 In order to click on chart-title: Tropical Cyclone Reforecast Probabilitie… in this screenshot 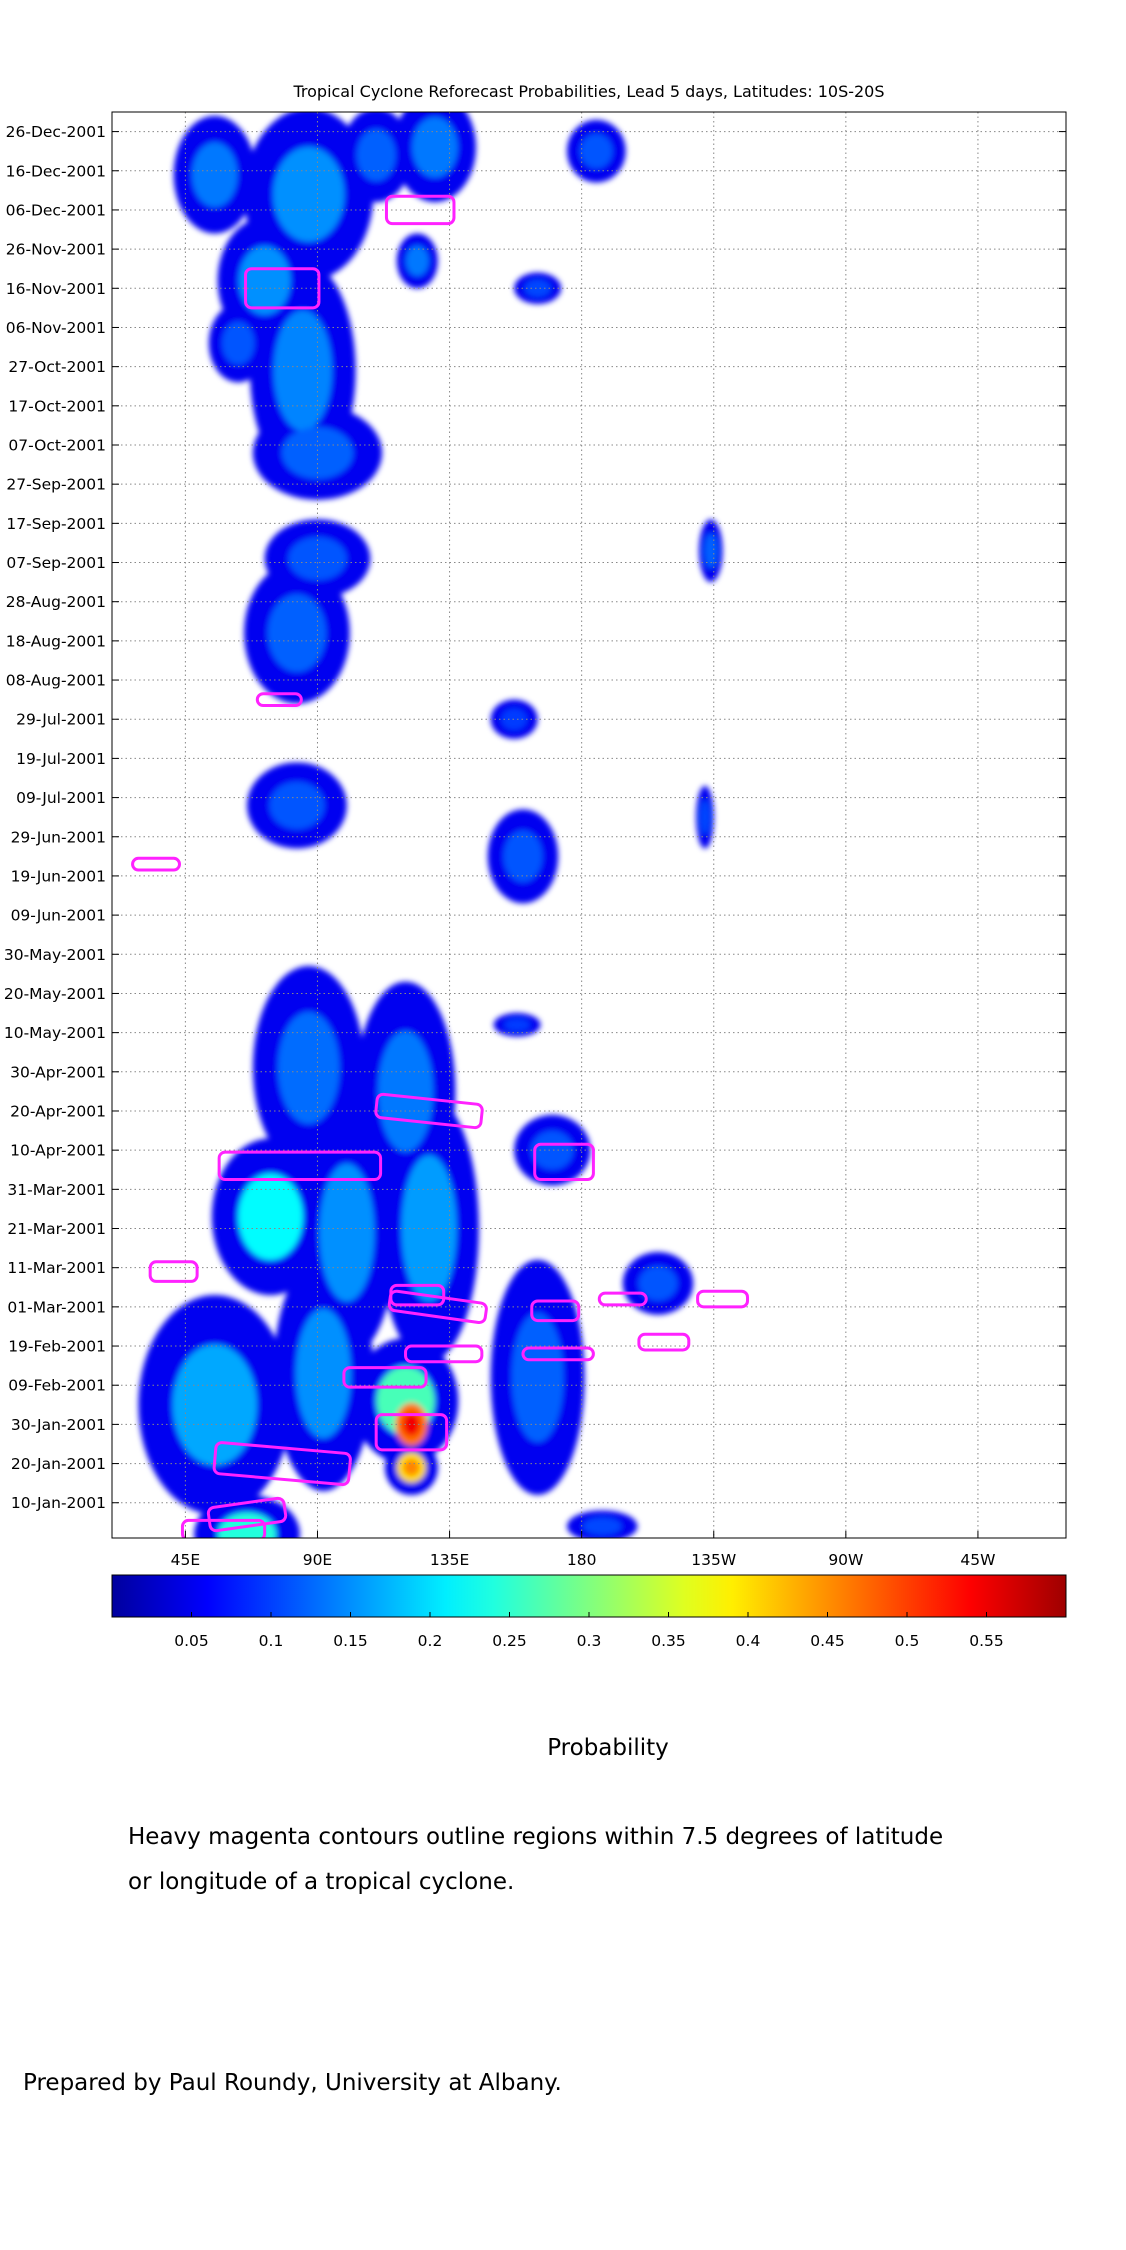, I will do `click(588, 91)`.